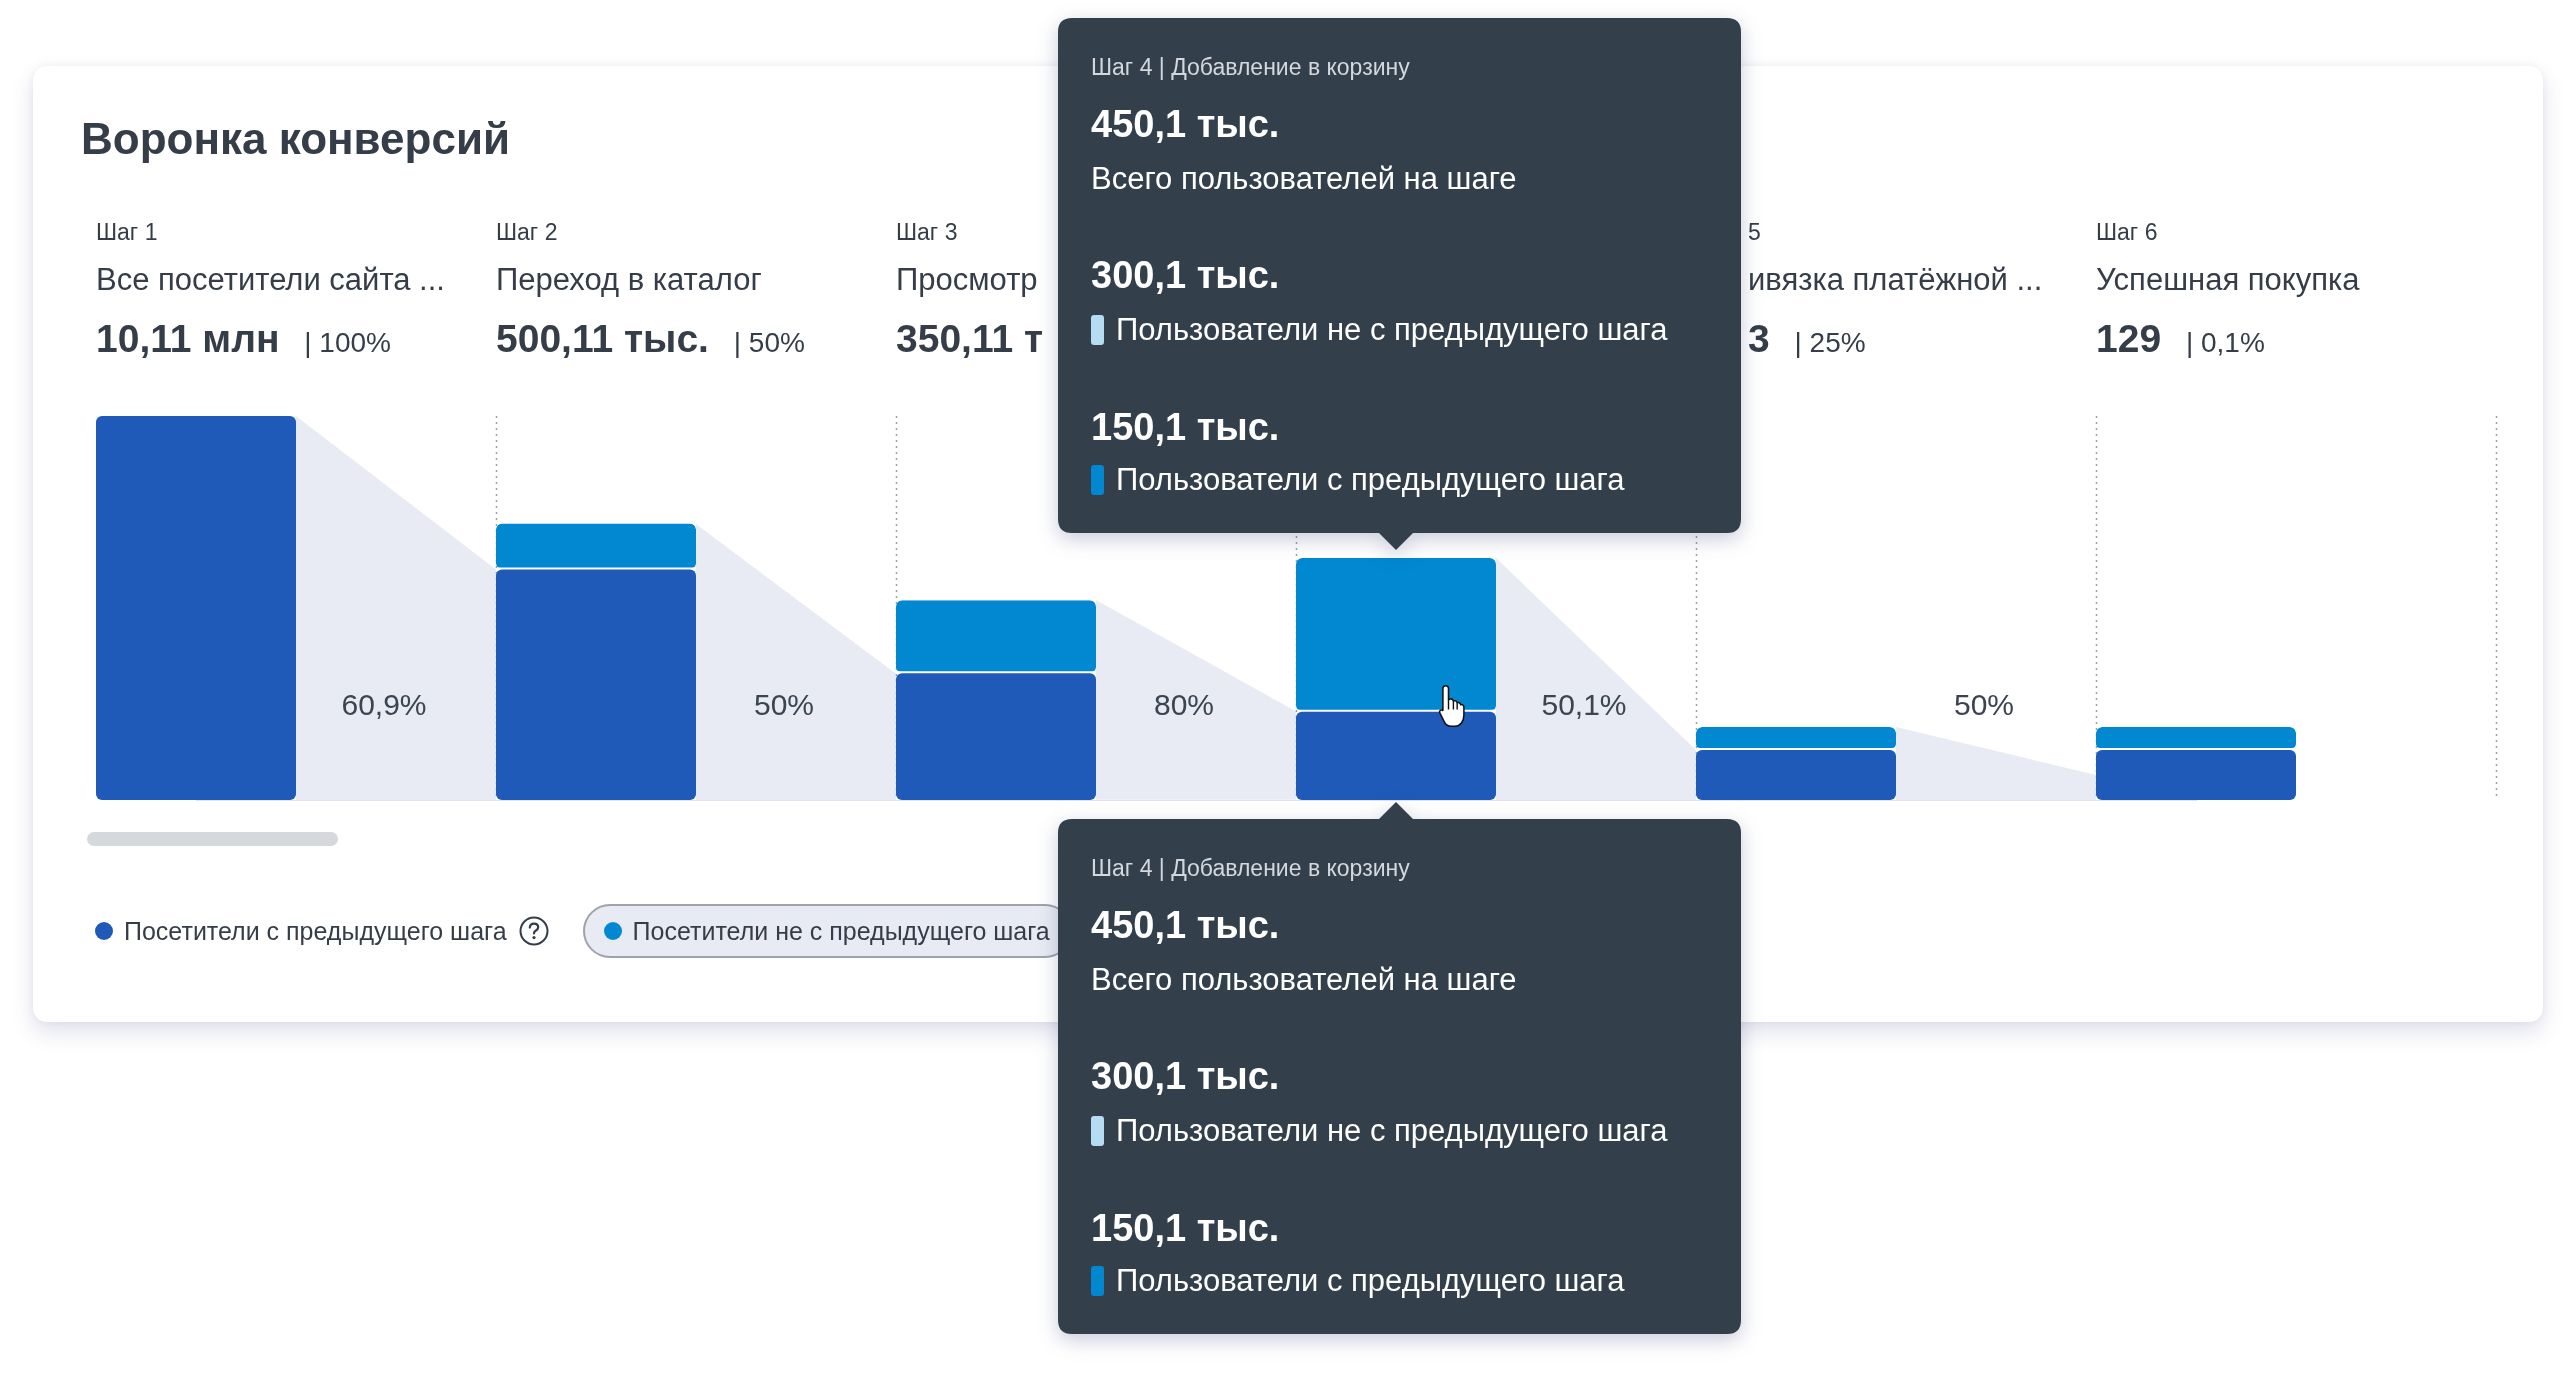 The width and height of the screenshot is (2576, 1386). I want to click on annotation: 60,9%, so click(384, 705).